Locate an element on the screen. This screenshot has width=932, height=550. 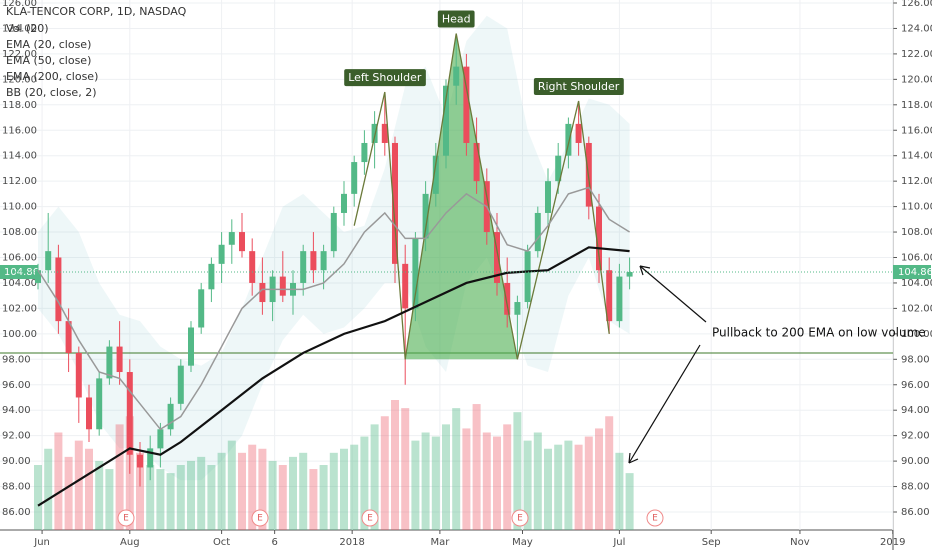
x-tick-label: 2018 is located at coordinates (351, 542).